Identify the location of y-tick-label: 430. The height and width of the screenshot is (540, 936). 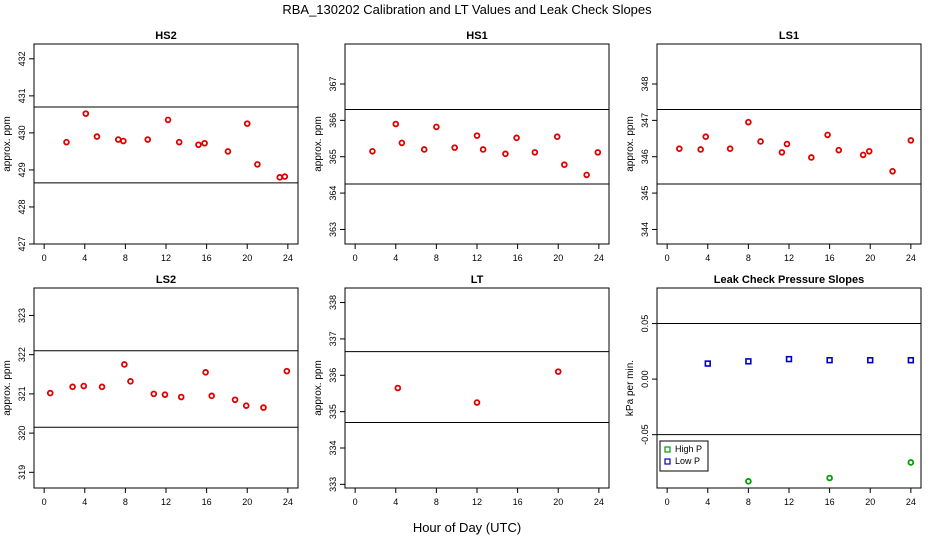
(22, 132).